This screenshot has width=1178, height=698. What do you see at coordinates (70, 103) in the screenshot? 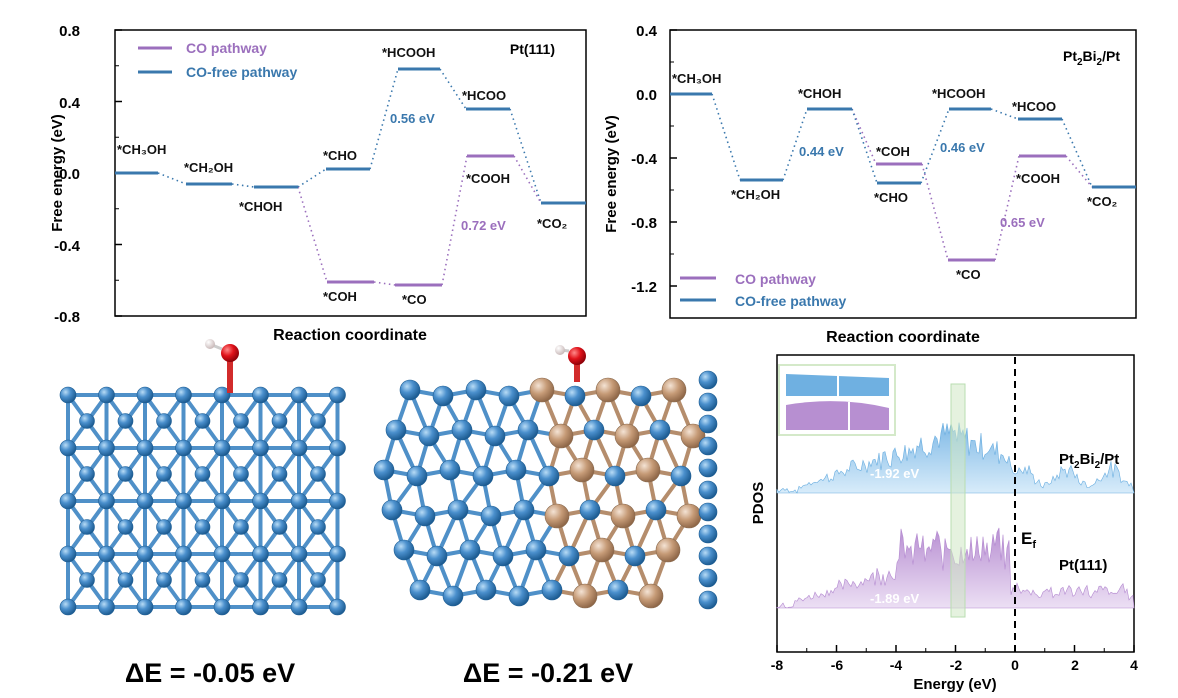
I see `y-tick-label: 0.4` at bounding box center [70, 103].